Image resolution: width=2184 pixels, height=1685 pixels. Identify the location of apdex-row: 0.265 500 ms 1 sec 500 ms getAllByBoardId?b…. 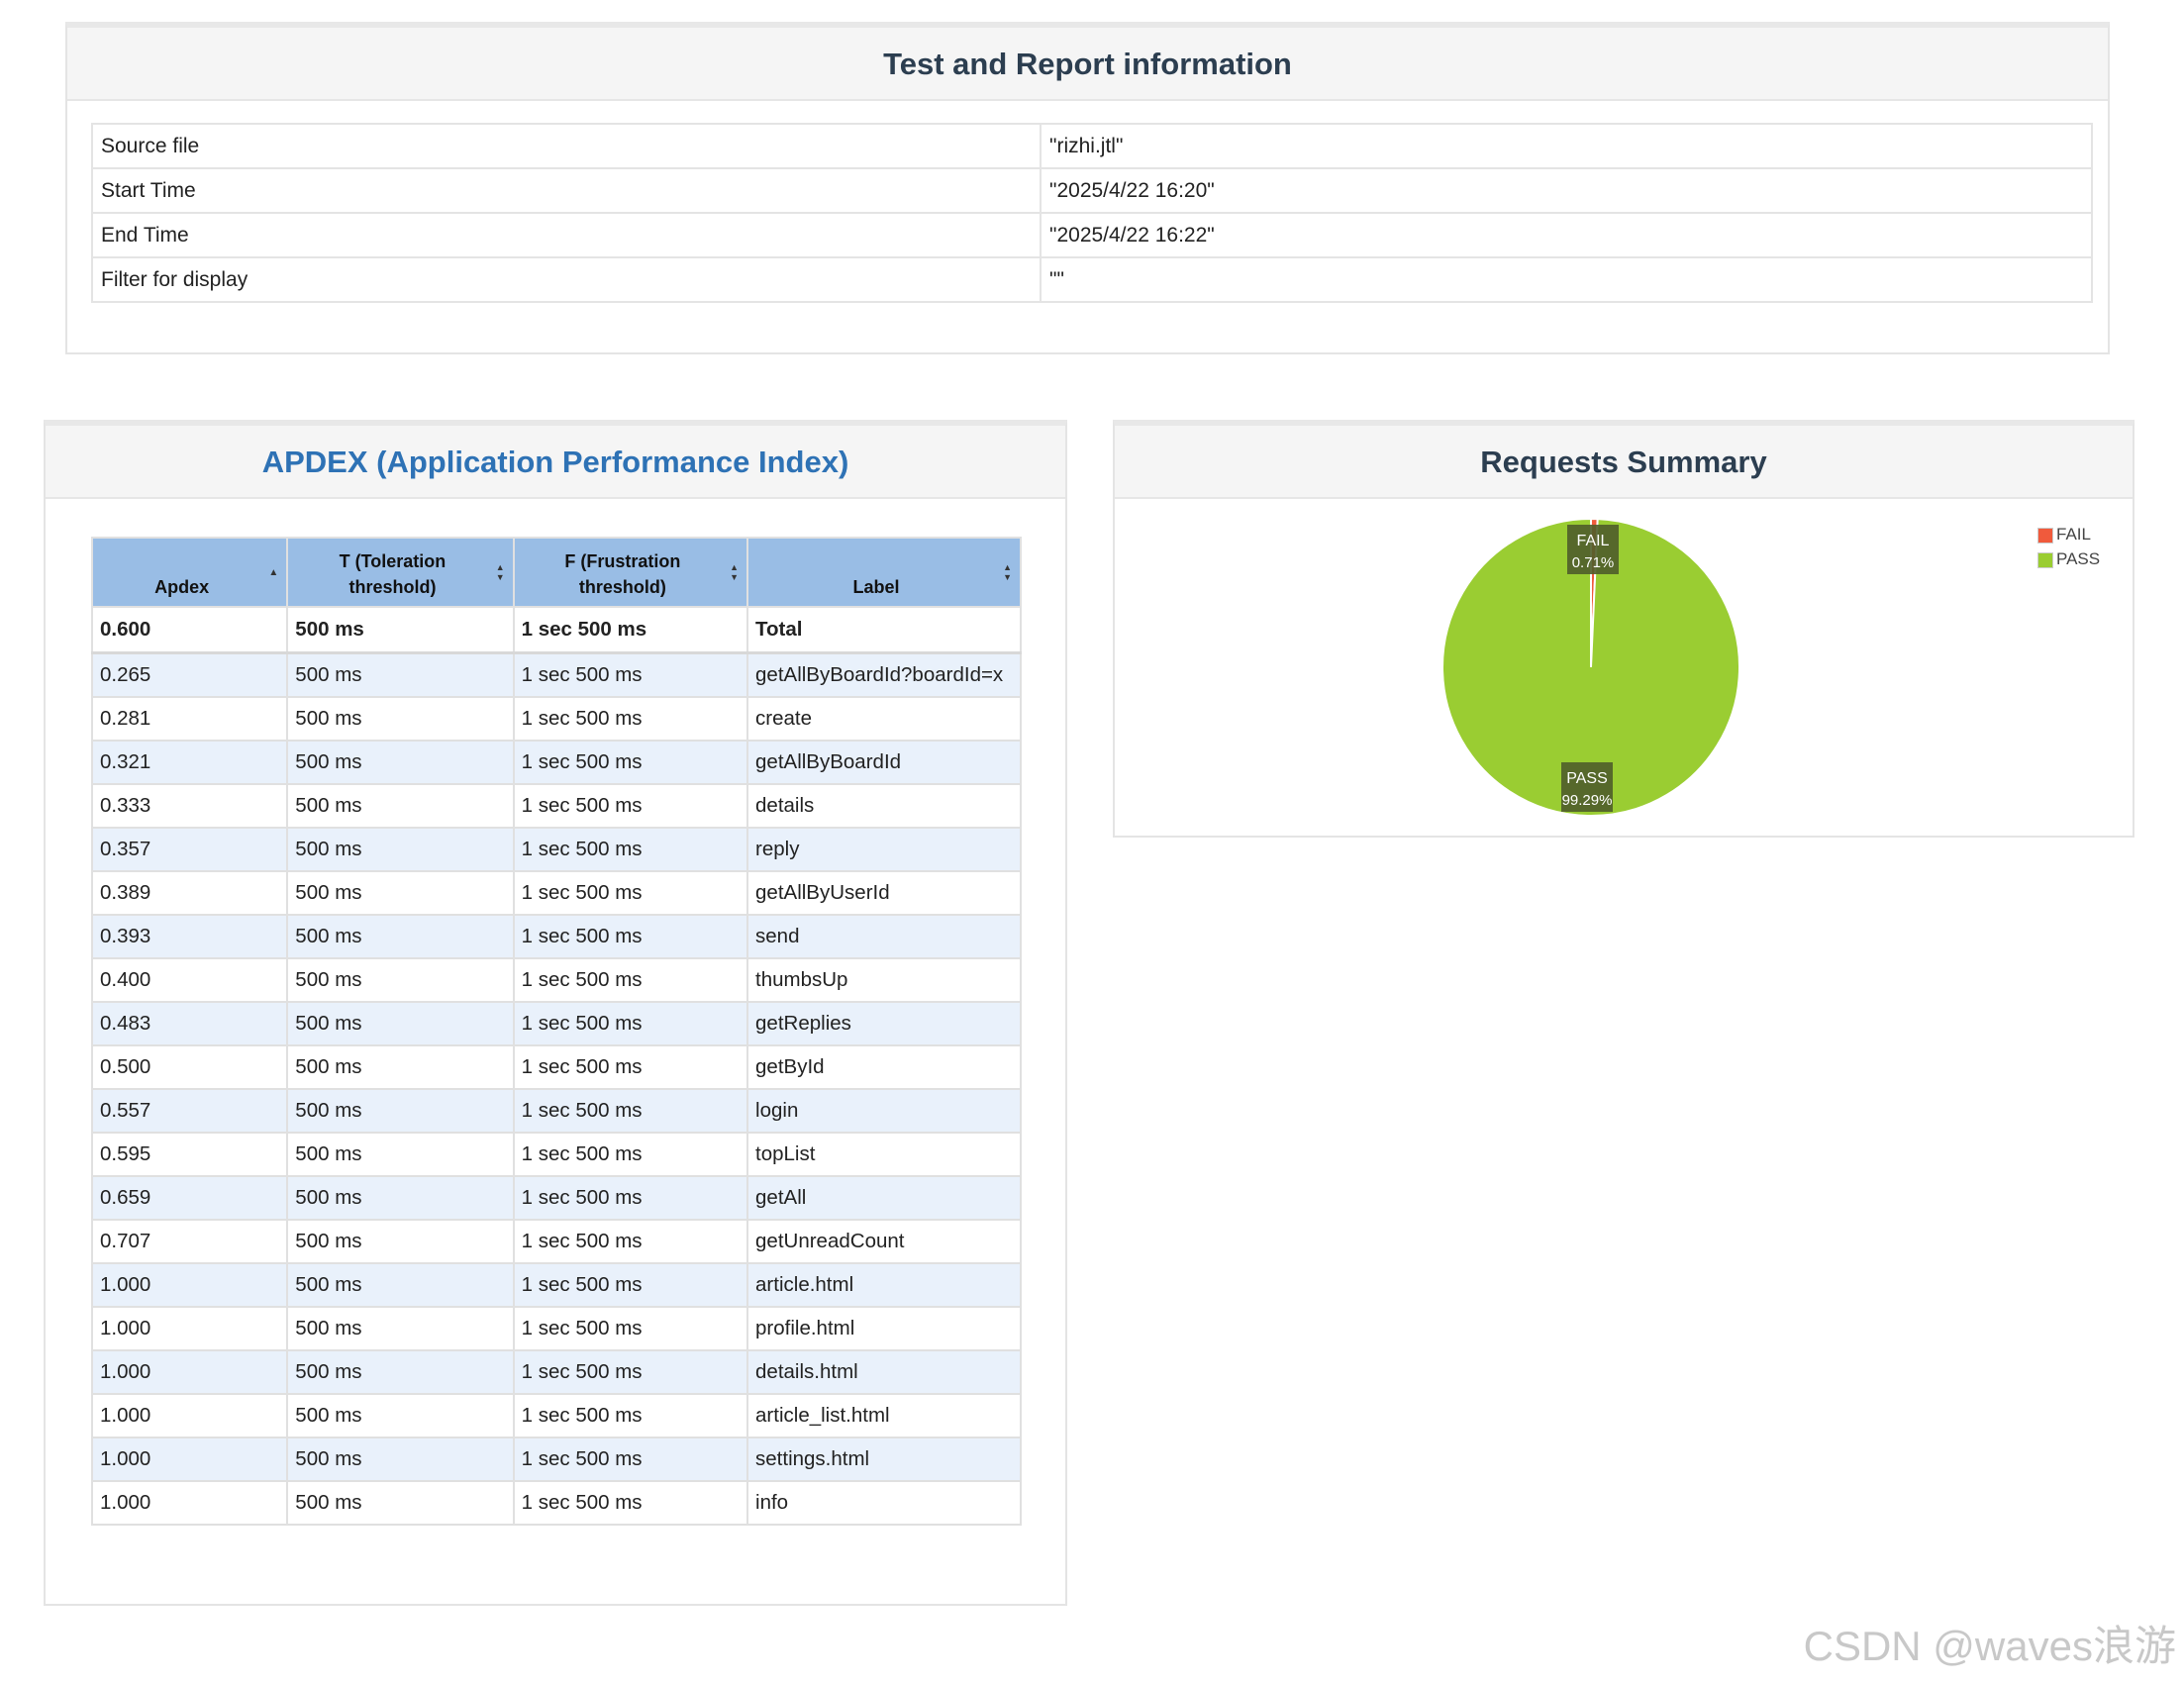
(556, 674).